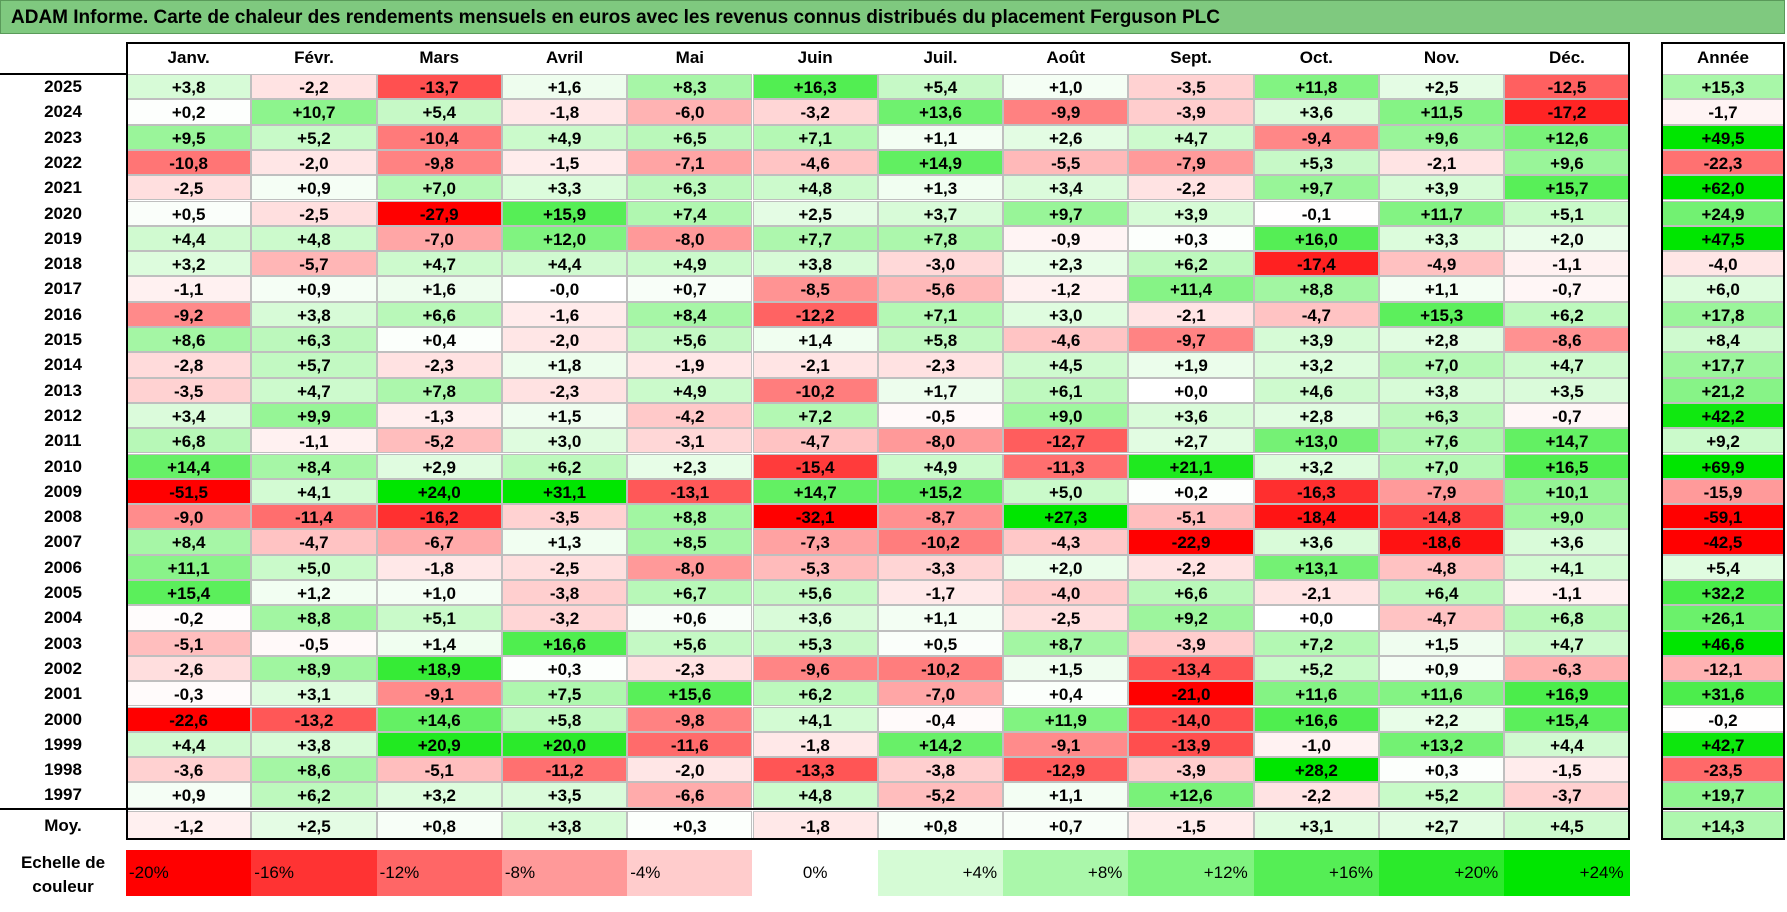 The height and width of the screenshot is (912, 1787). What do you see at coordinates (1723, 112) in the screenshot?
I see `annual-cell: -1,7` at bounding box center [1723, 112].